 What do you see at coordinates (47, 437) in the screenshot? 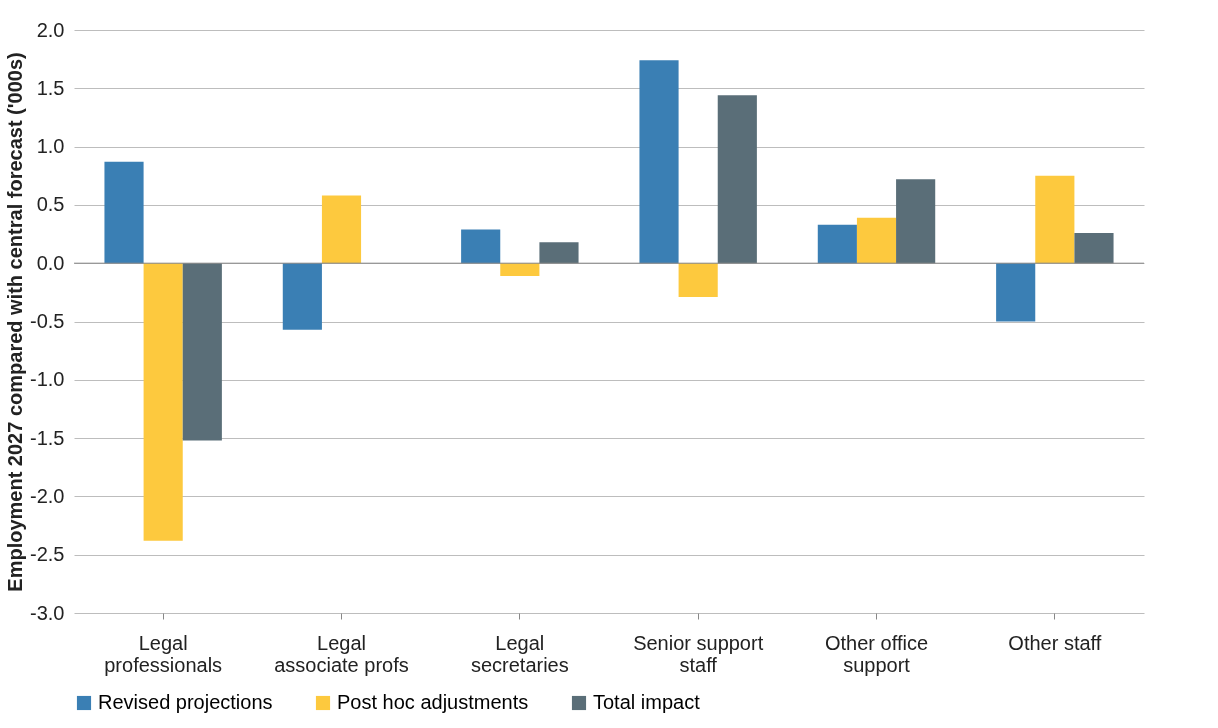
I see `y-tick-label: -1.5` at bounding box center [47, 437].